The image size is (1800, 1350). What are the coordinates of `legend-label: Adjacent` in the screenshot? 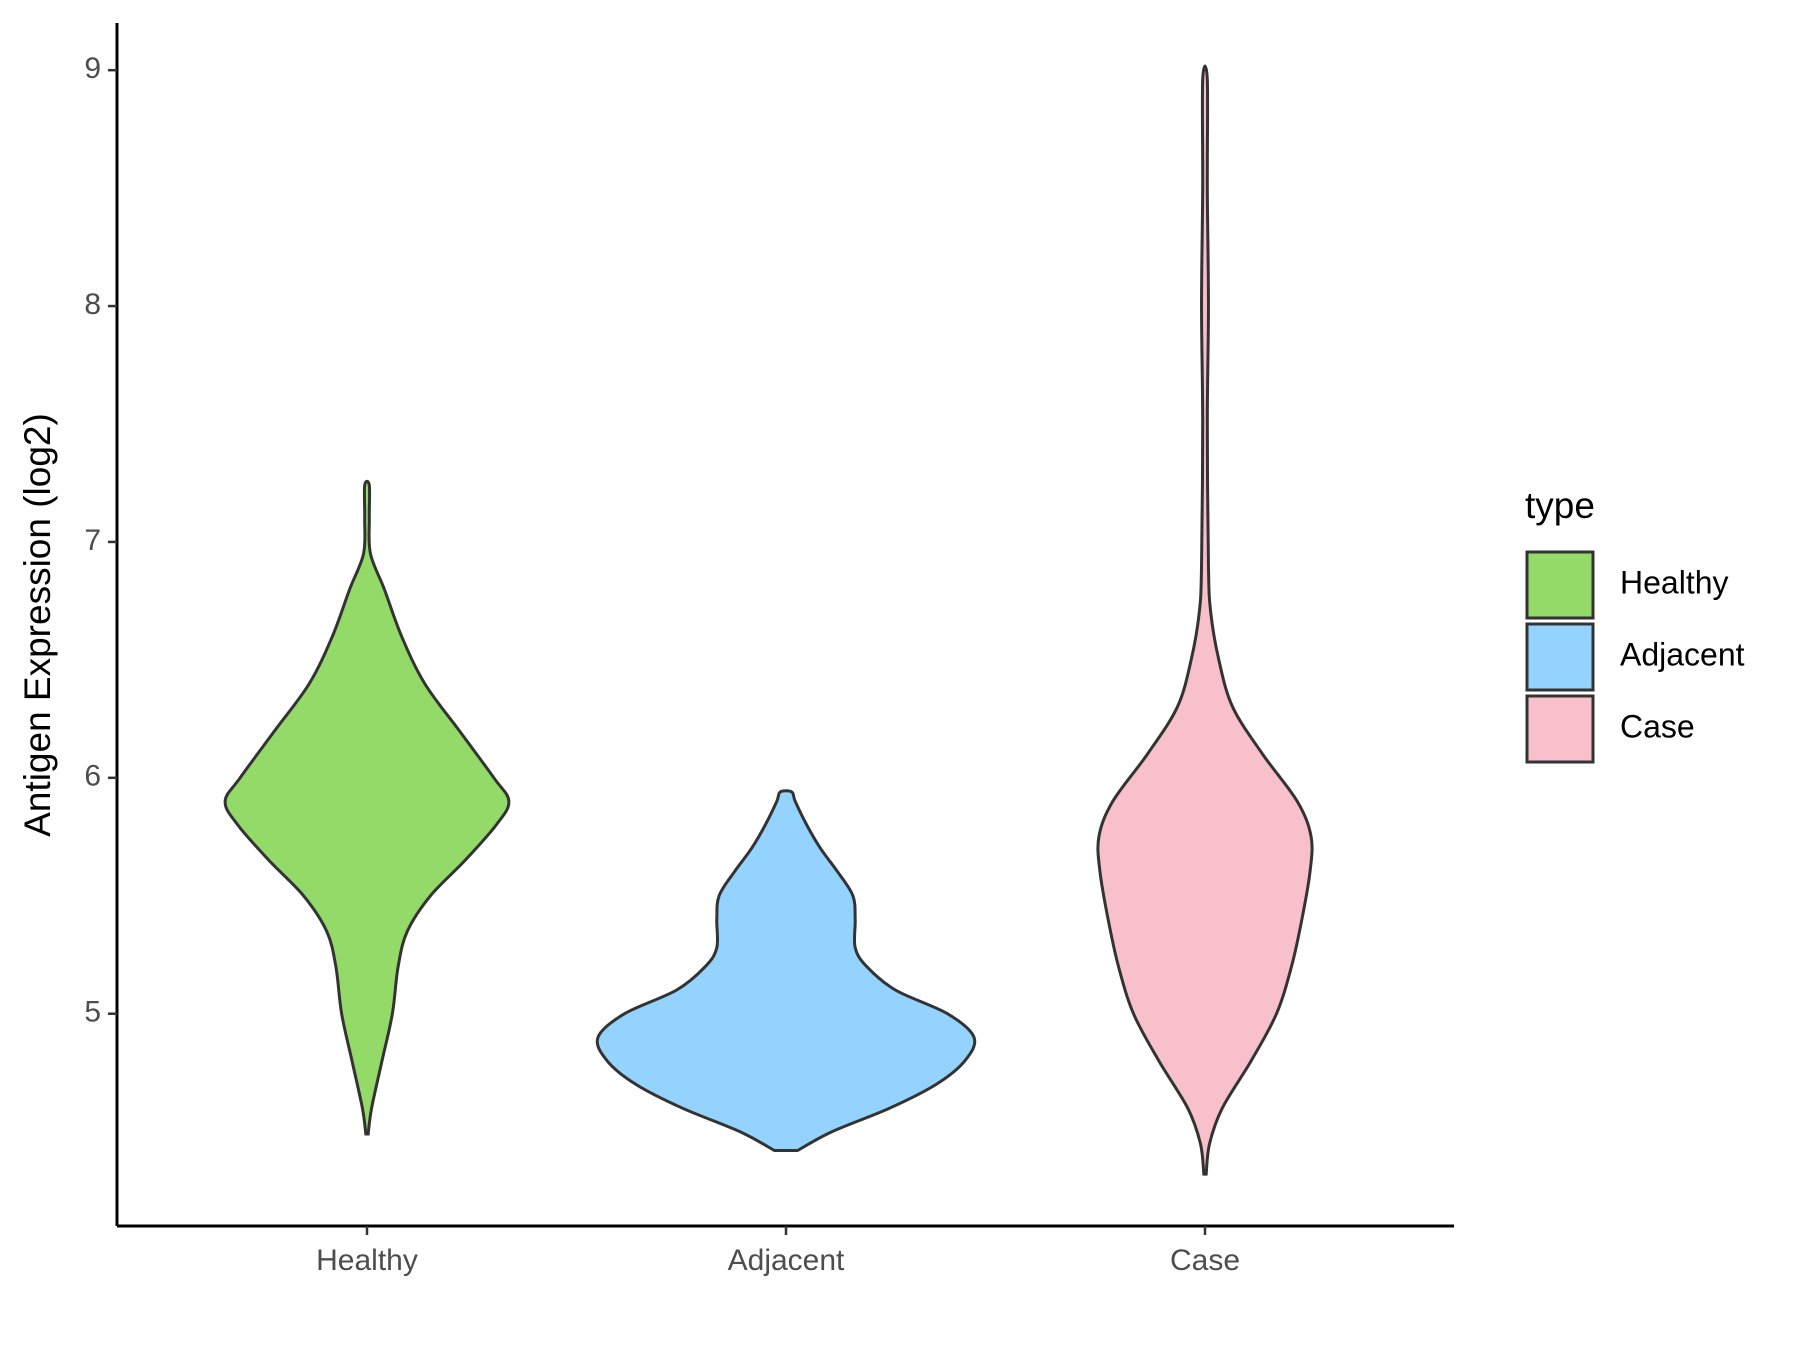 It's located at (1682, 654).